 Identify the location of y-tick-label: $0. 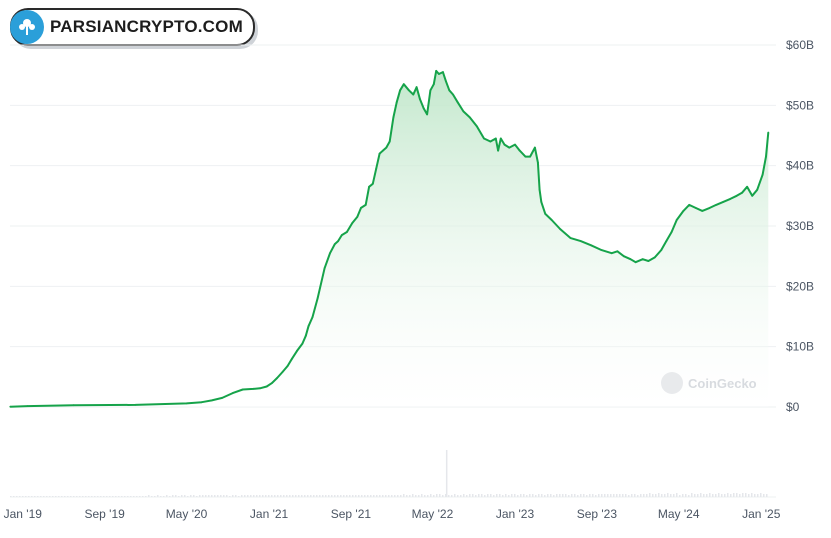
(793, 407).